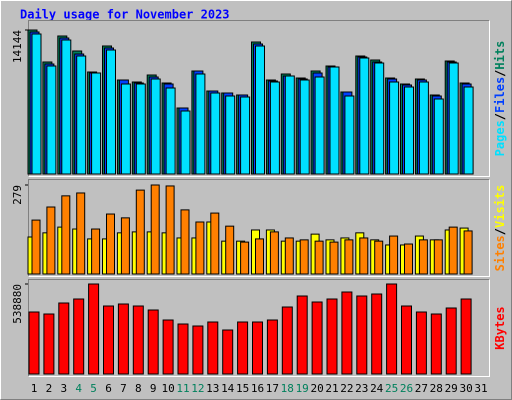 This screenshot has width=512, height=400. I want to click on y-tick-label: 538880, so click(17, 304).